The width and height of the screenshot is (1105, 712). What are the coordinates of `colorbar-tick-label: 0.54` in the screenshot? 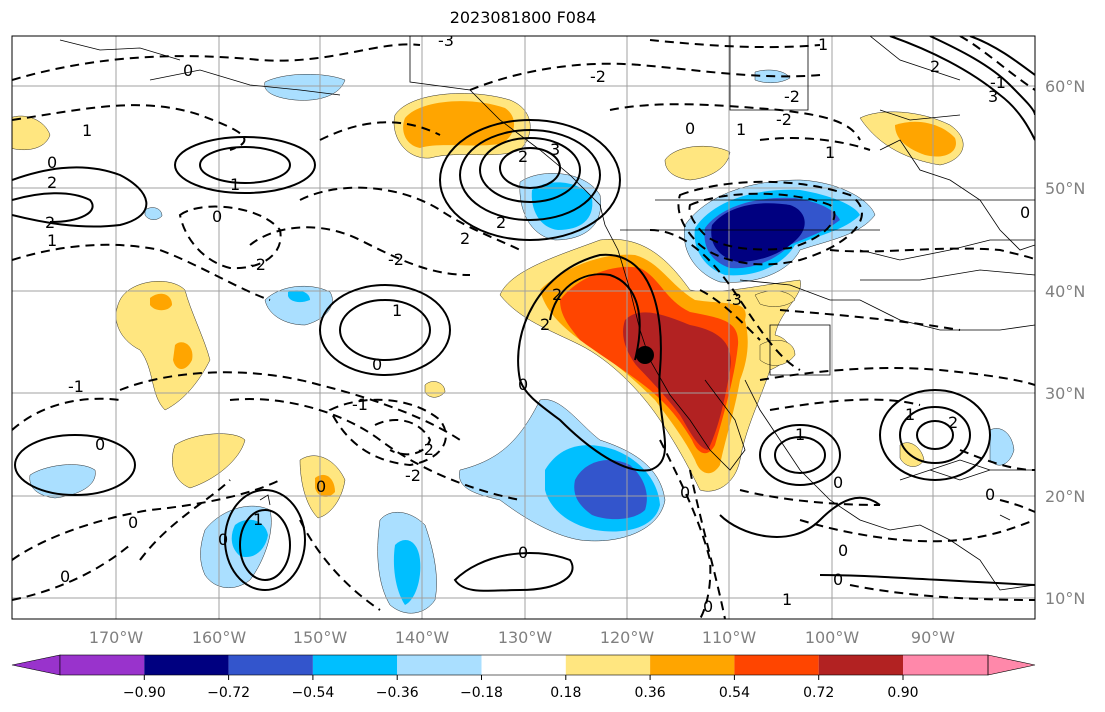 It's located at (734, 693).